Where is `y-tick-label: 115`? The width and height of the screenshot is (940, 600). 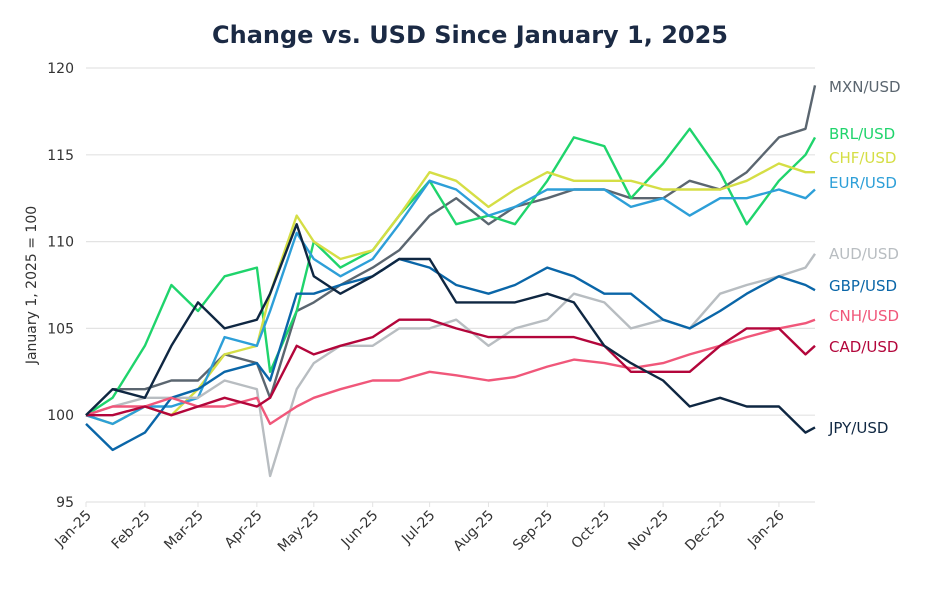
y-tick-label: 115 is located at coordinates (60, 156).